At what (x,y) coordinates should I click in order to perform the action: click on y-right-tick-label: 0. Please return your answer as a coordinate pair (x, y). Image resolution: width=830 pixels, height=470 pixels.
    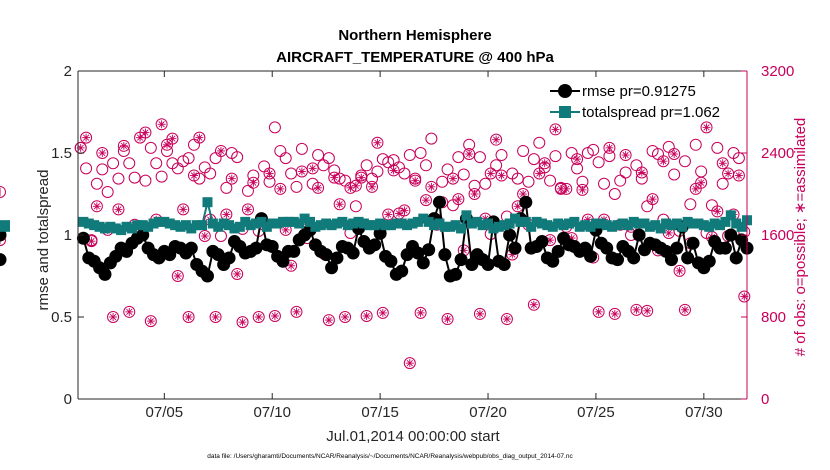
    Looking at the image, I should click on (765, 399).